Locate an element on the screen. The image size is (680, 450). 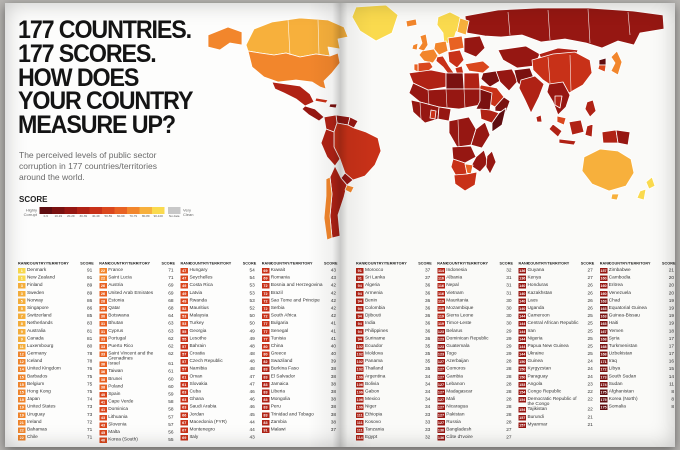
country-score: 38 is located at coordinates (333, 414).